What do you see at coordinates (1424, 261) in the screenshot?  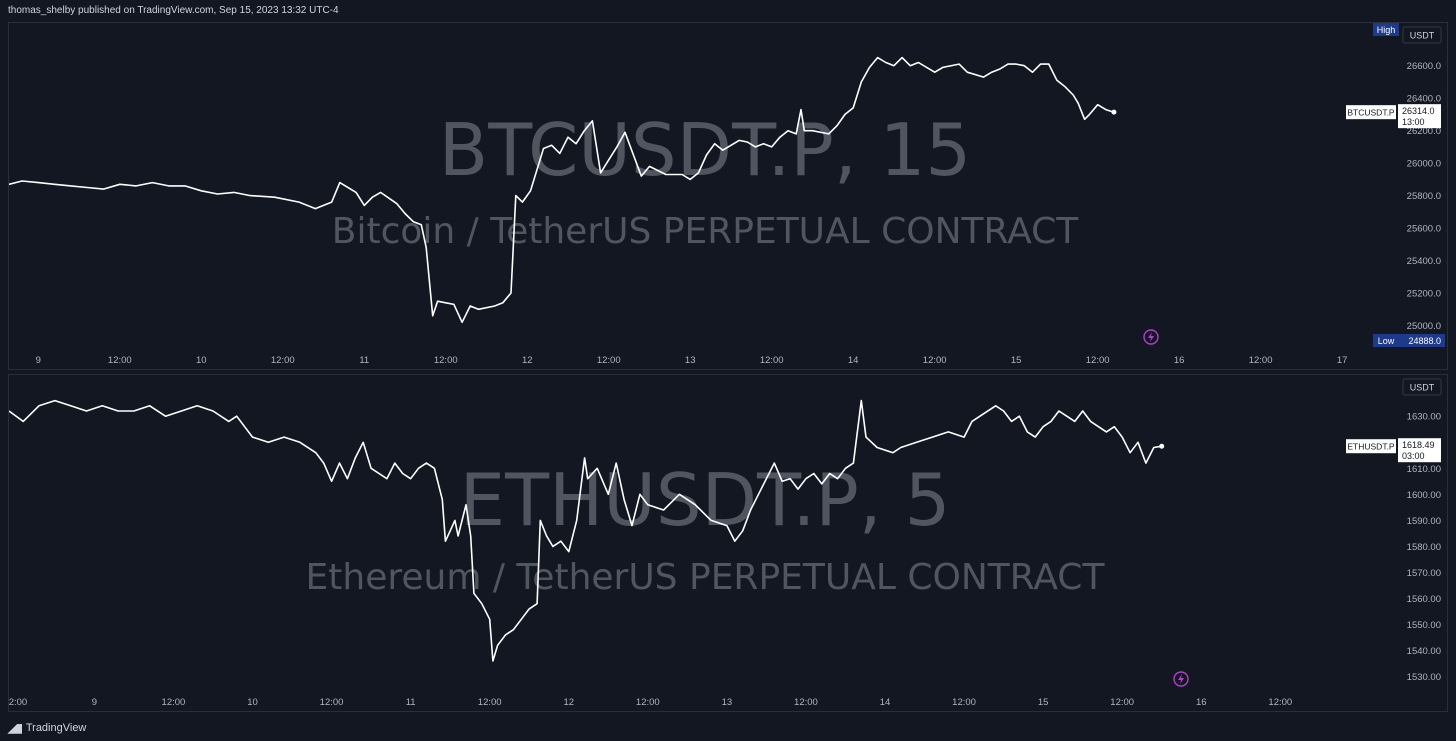 I see `y-tick-label: 25400.0` at bounding box center [1424, 261].